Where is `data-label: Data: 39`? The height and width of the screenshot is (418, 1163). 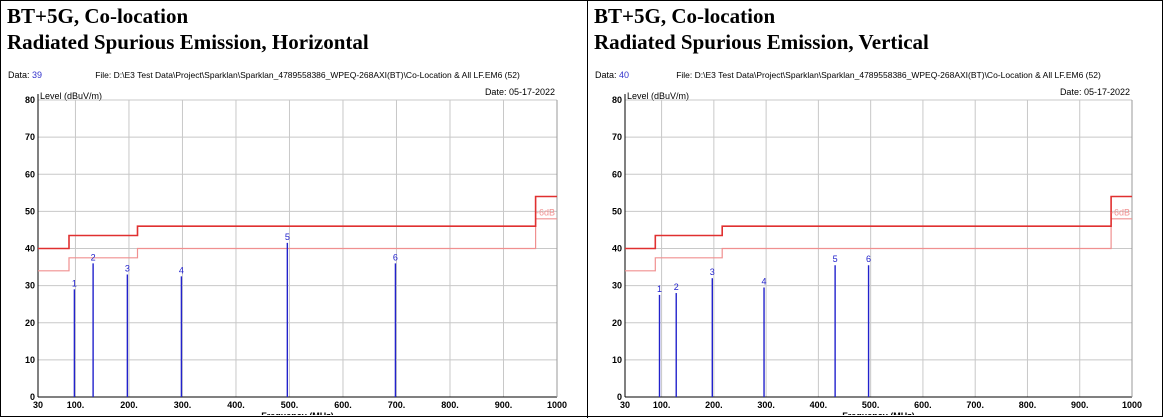 data-label: Data: 39 is located at coordinates (25, 75).